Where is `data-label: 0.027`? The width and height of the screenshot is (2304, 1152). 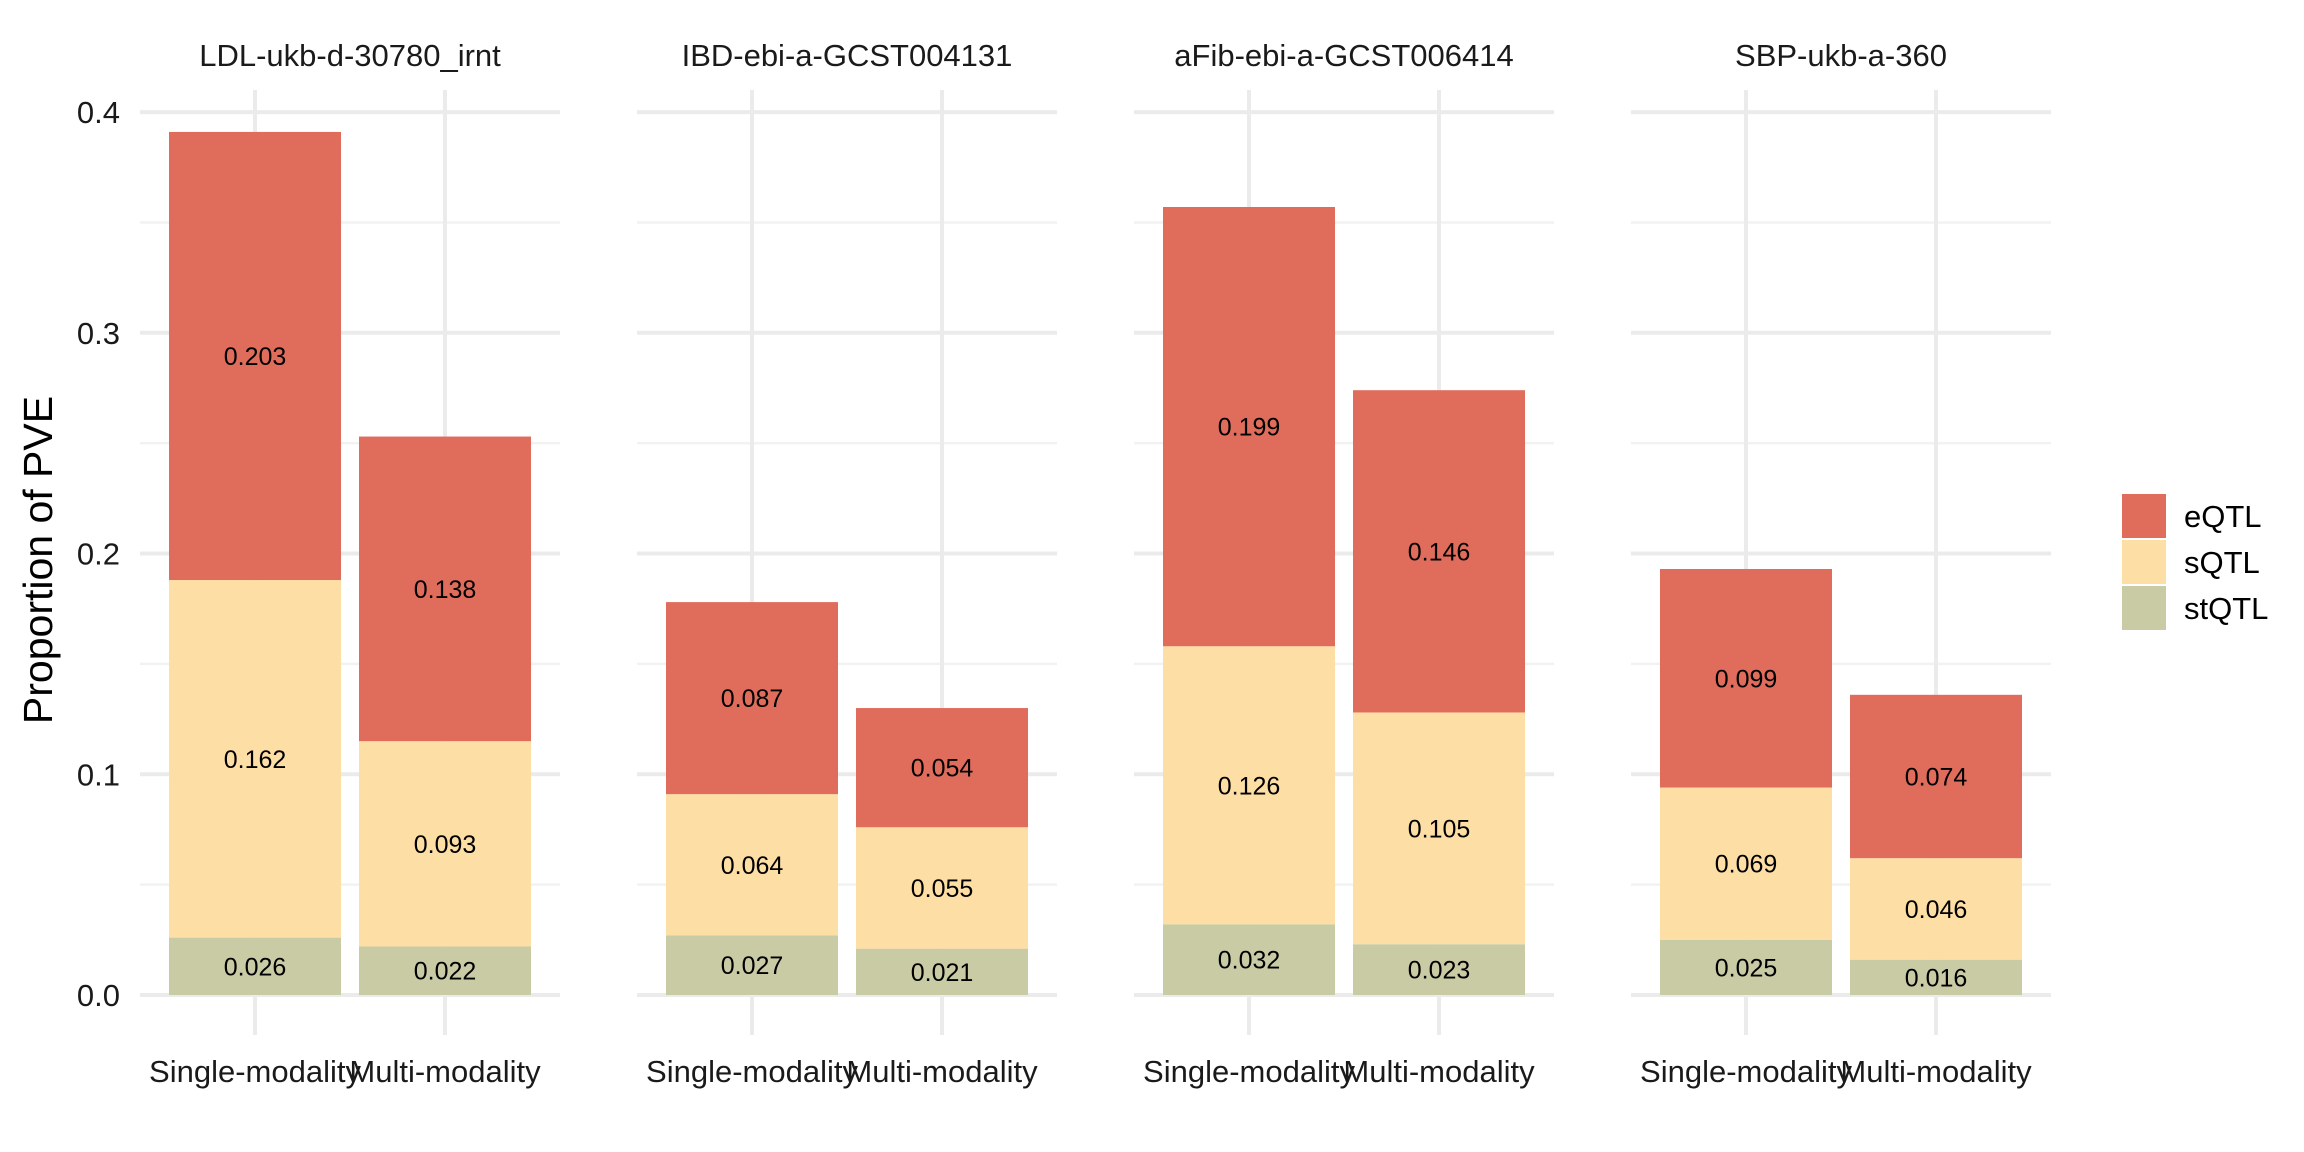 data-label: 0.027 is located at coordinates (752, 966).